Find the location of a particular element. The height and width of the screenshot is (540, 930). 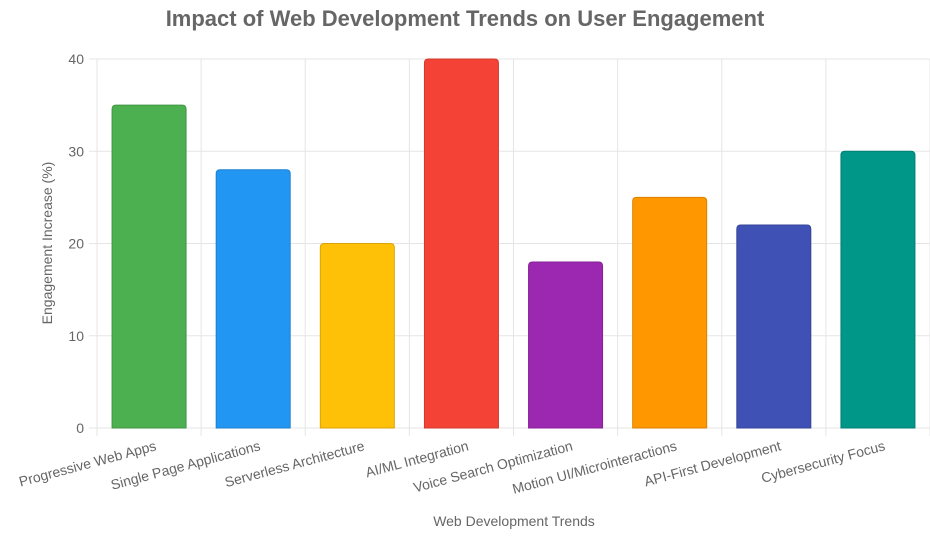

y-axis-ticks: 0 10 20 30 40 is located at coordinates (76, 243).